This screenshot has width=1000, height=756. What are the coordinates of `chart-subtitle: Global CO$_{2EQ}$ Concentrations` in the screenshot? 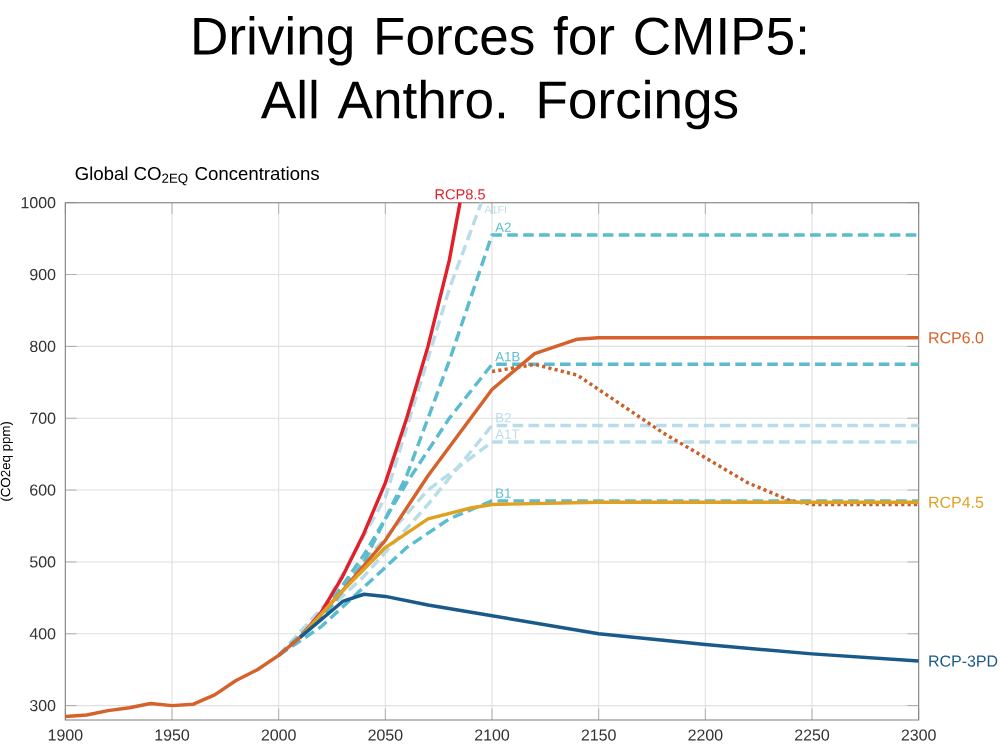 It's located at (197, 176).